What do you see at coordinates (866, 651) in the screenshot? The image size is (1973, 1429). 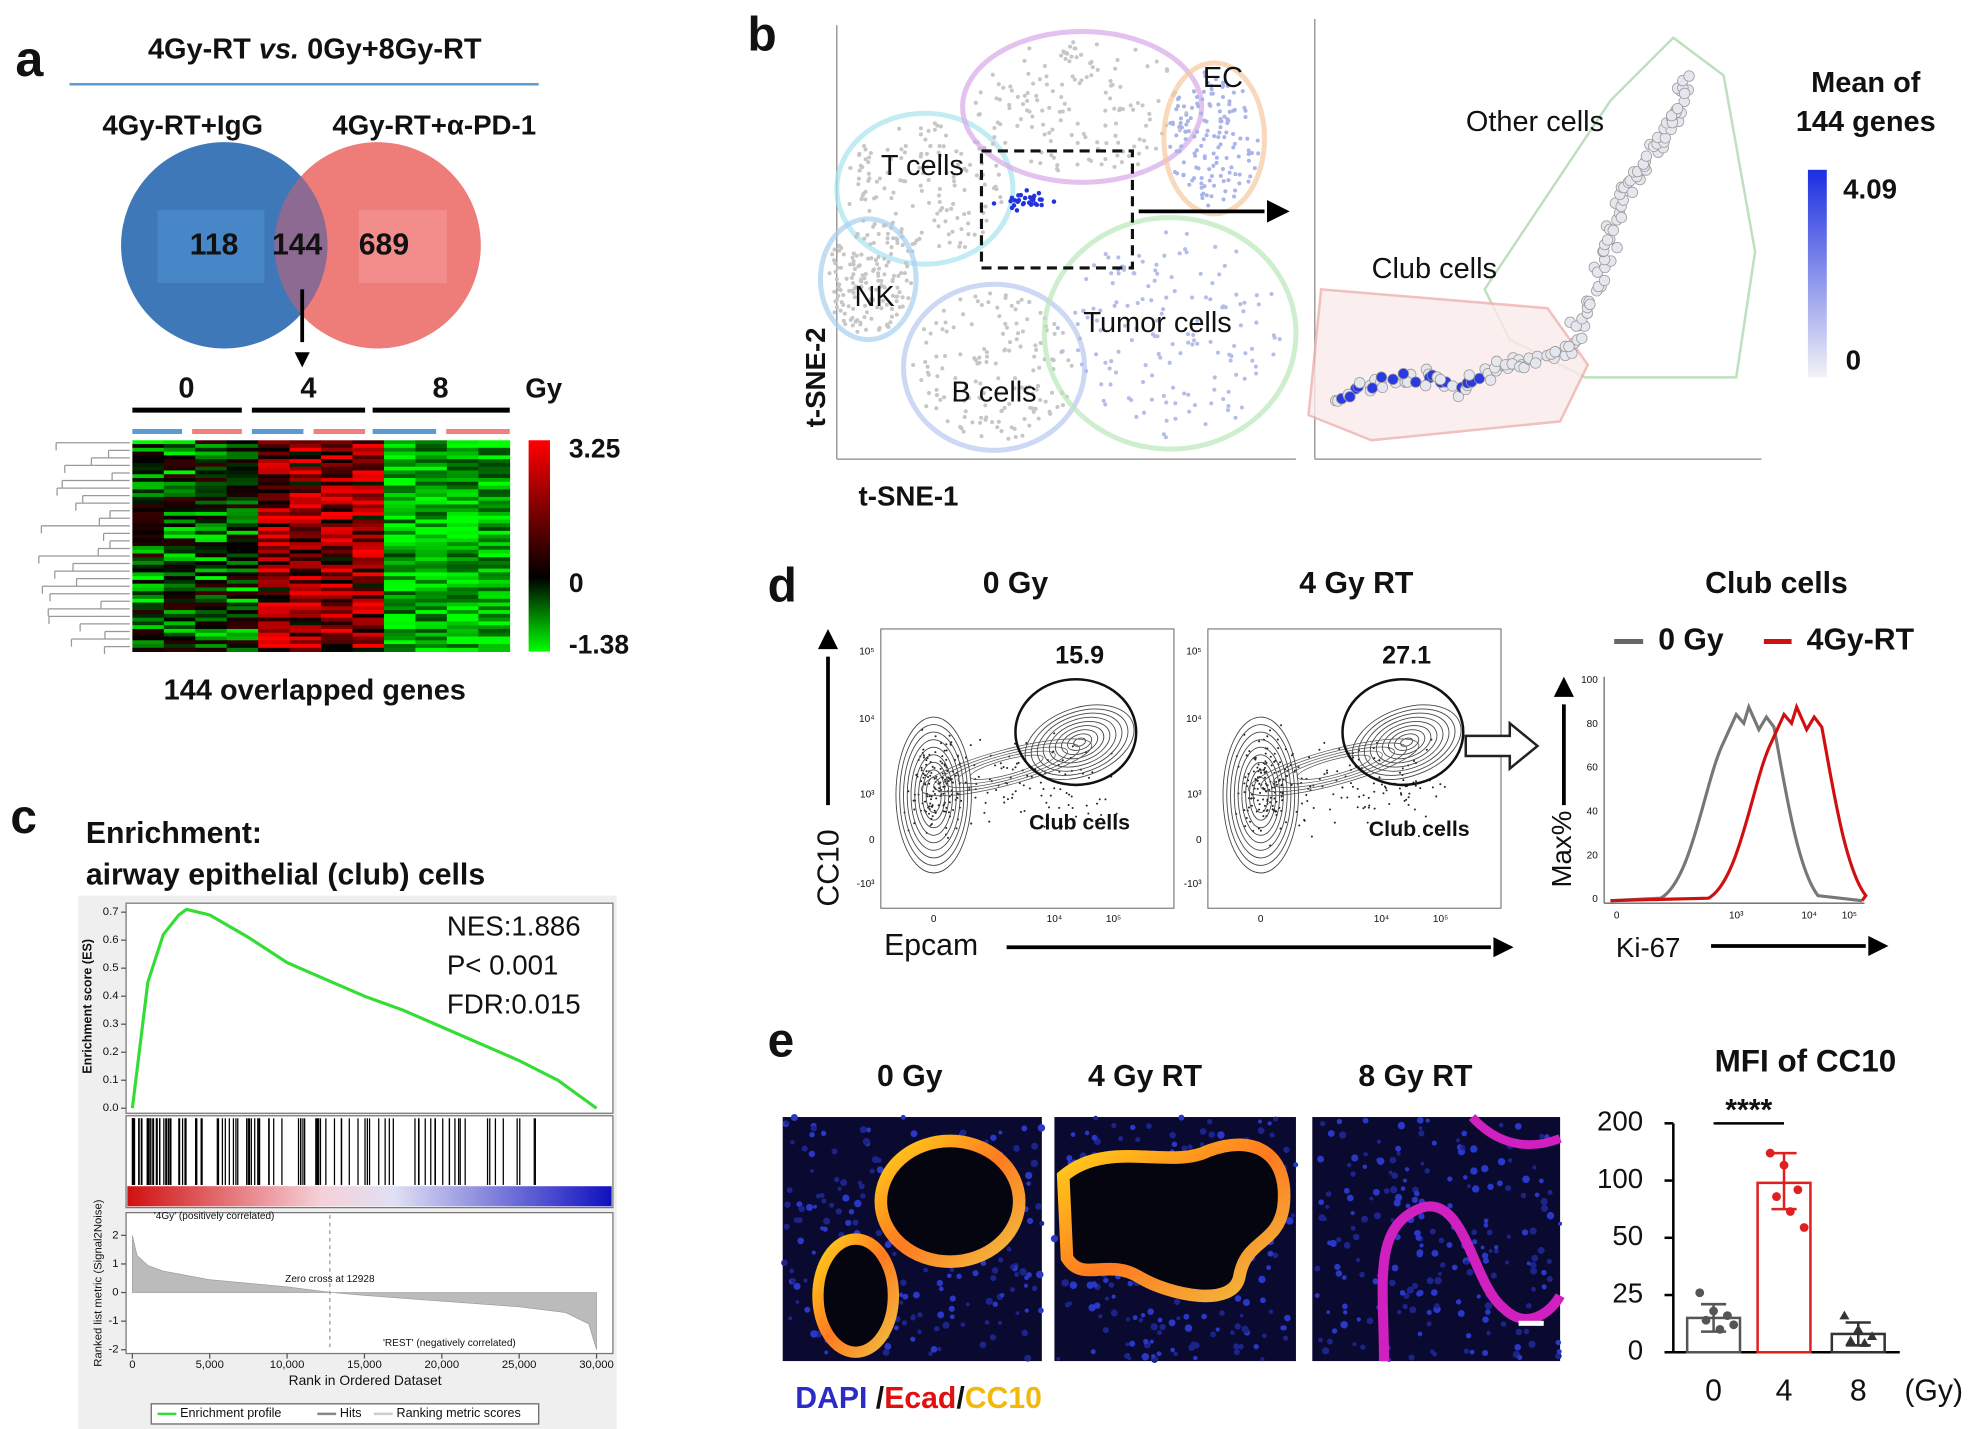 I see `flow-tick-label: 10⁵` at bounding box center [866, 651].